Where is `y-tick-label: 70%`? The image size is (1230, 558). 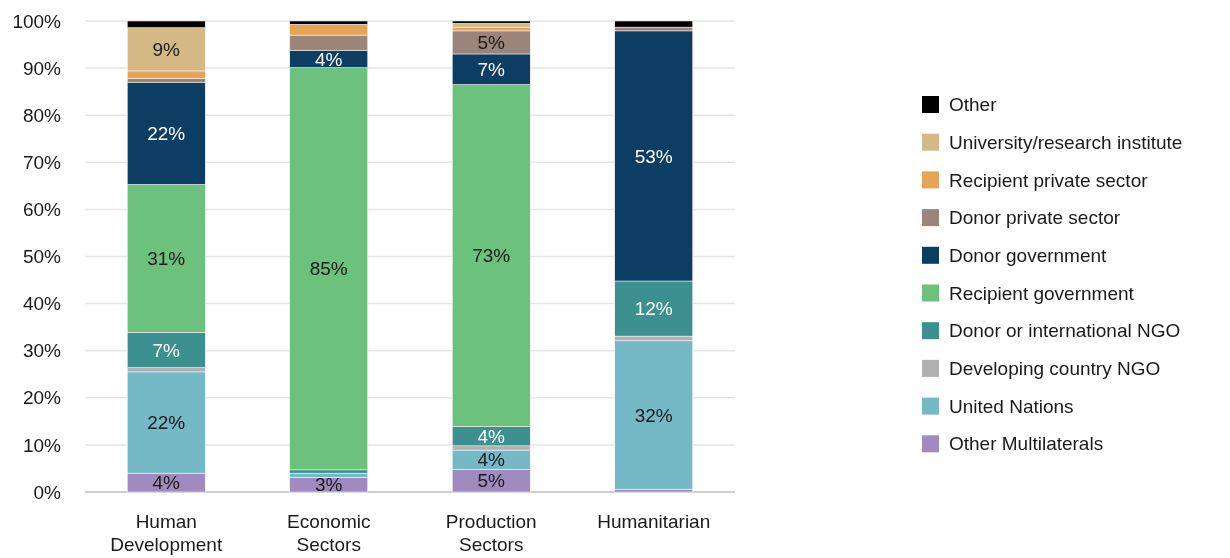
y-tick-label: 70% is located at coordinates (42, 162).